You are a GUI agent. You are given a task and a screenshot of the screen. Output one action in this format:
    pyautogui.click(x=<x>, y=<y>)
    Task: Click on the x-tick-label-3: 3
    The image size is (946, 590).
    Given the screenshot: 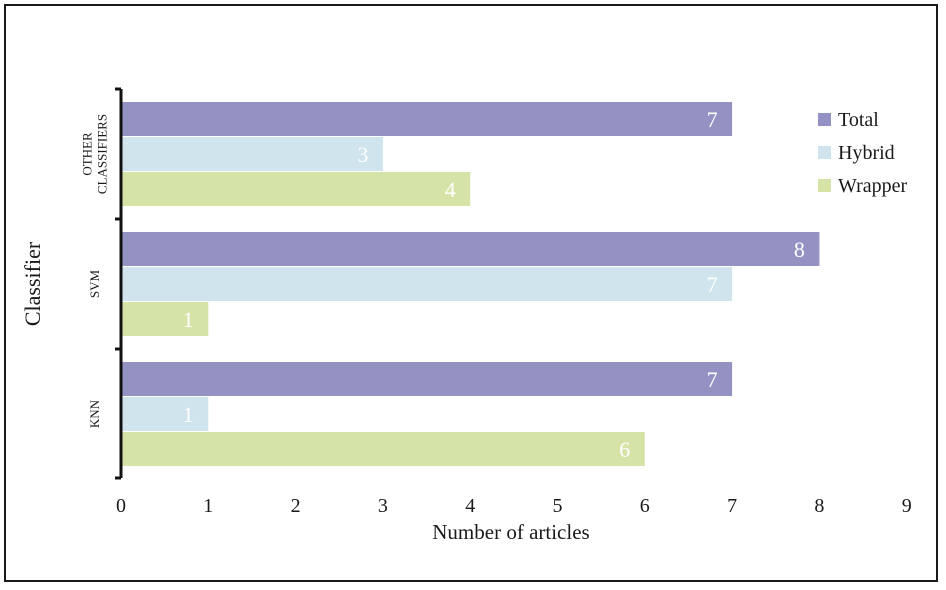 What is the action you would take?
    pyautogui.click(x=383, y=506)
    